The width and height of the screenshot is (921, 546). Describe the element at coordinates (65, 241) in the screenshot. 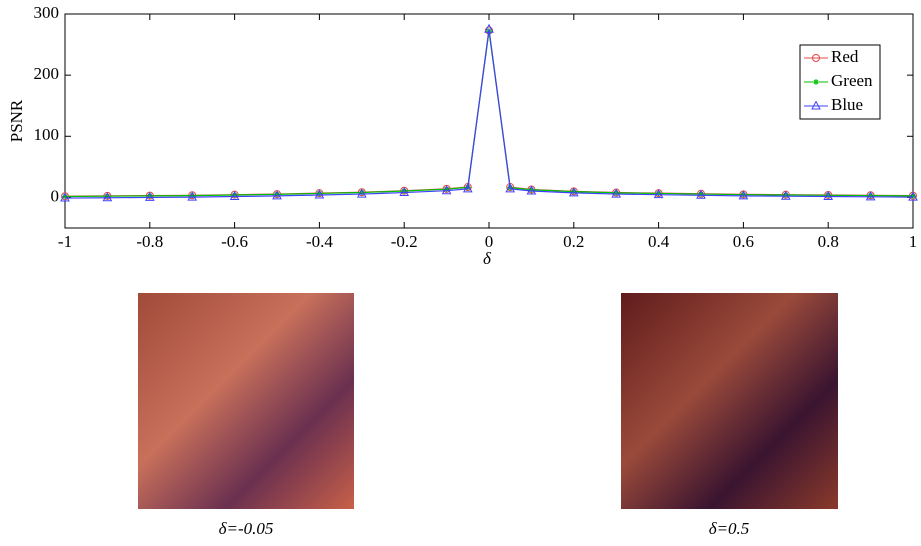

I see `x-tick-label: -1` at that location.